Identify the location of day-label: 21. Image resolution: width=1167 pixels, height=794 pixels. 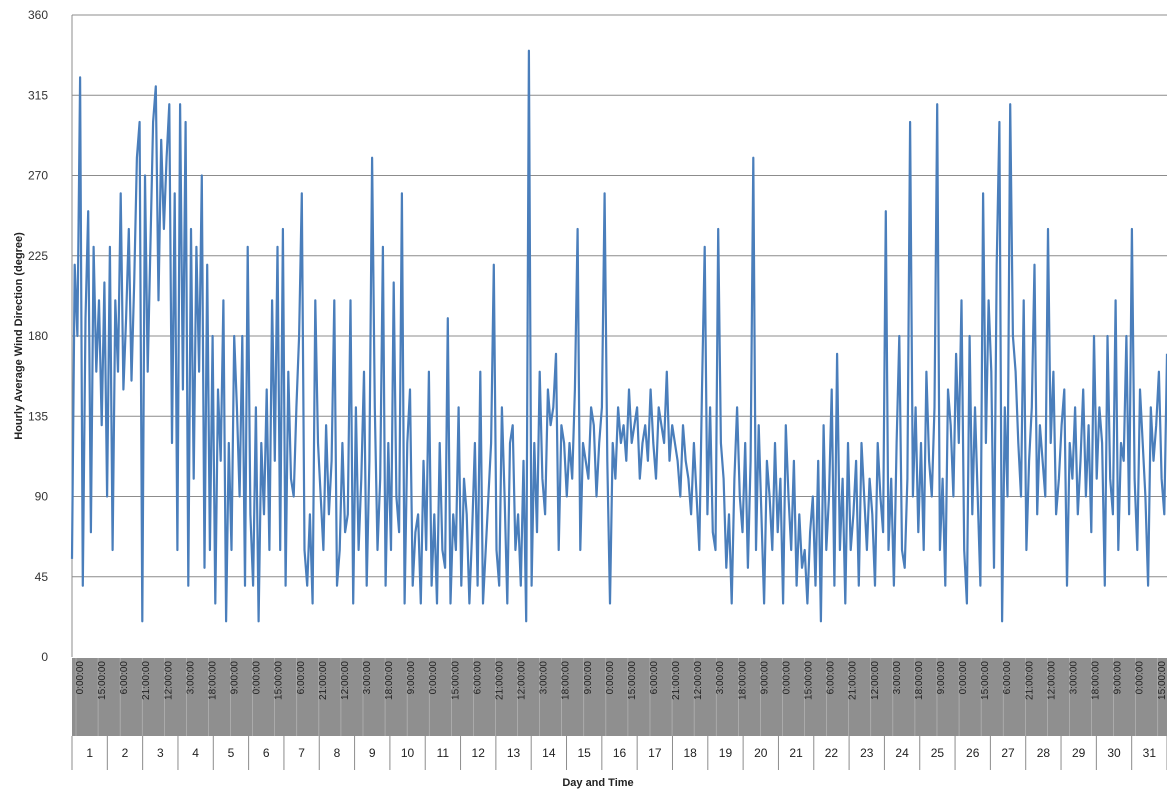
(796, 753).